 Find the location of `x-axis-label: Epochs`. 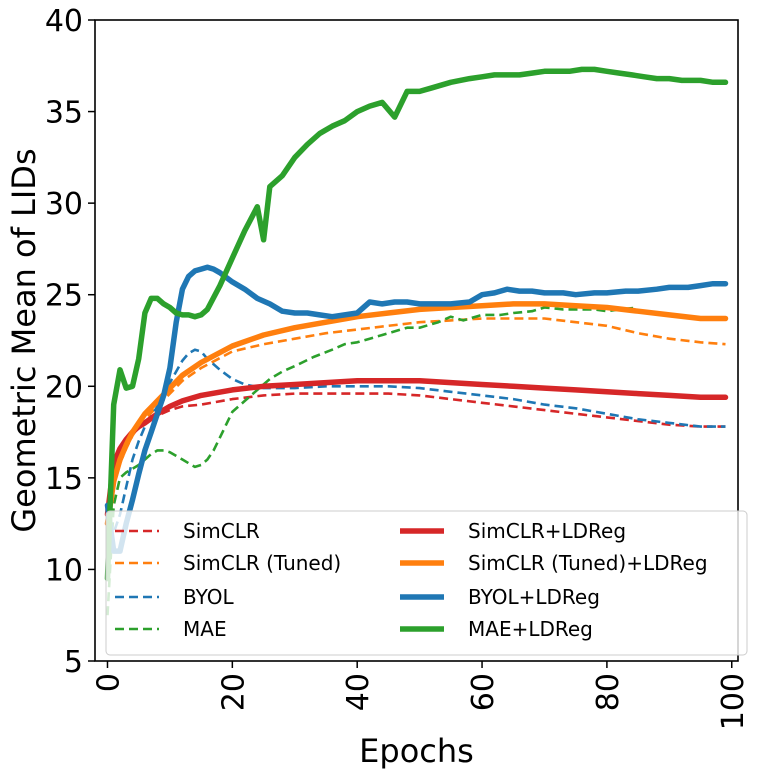

x-axis-label: Epochs is located at coordinates (416, 751).